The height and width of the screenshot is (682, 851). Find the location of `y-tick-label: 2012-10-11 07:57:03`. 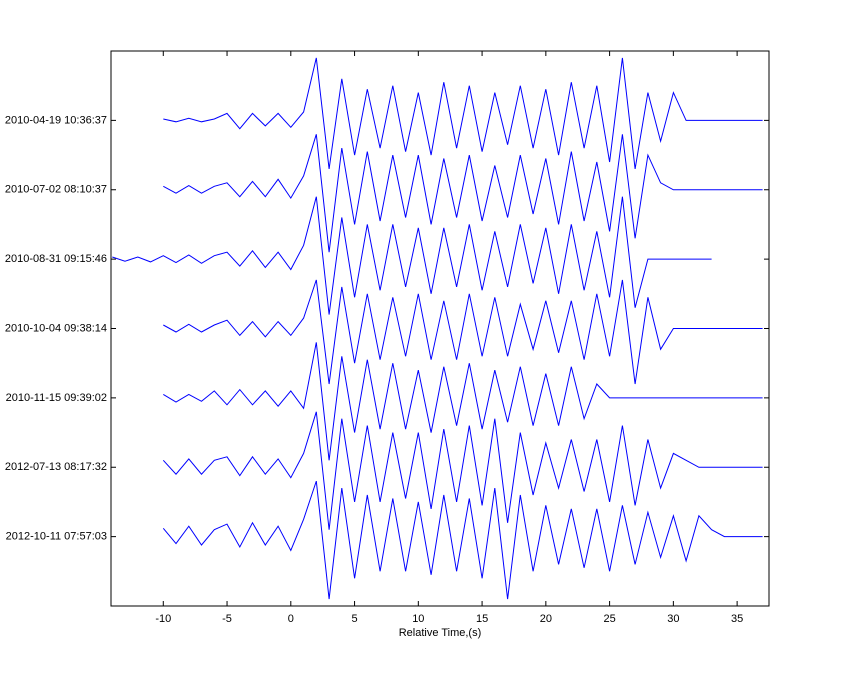

y-tick-label: 2012-10-11 07:57:03 is located at coordinates (56, 537).